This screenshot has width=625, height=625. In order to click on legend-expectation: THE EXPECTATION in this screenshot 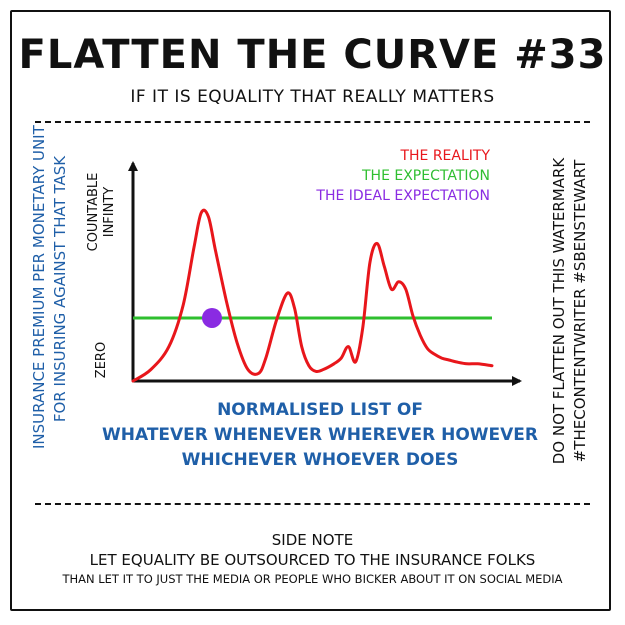, I will do `click(426, 176)`.